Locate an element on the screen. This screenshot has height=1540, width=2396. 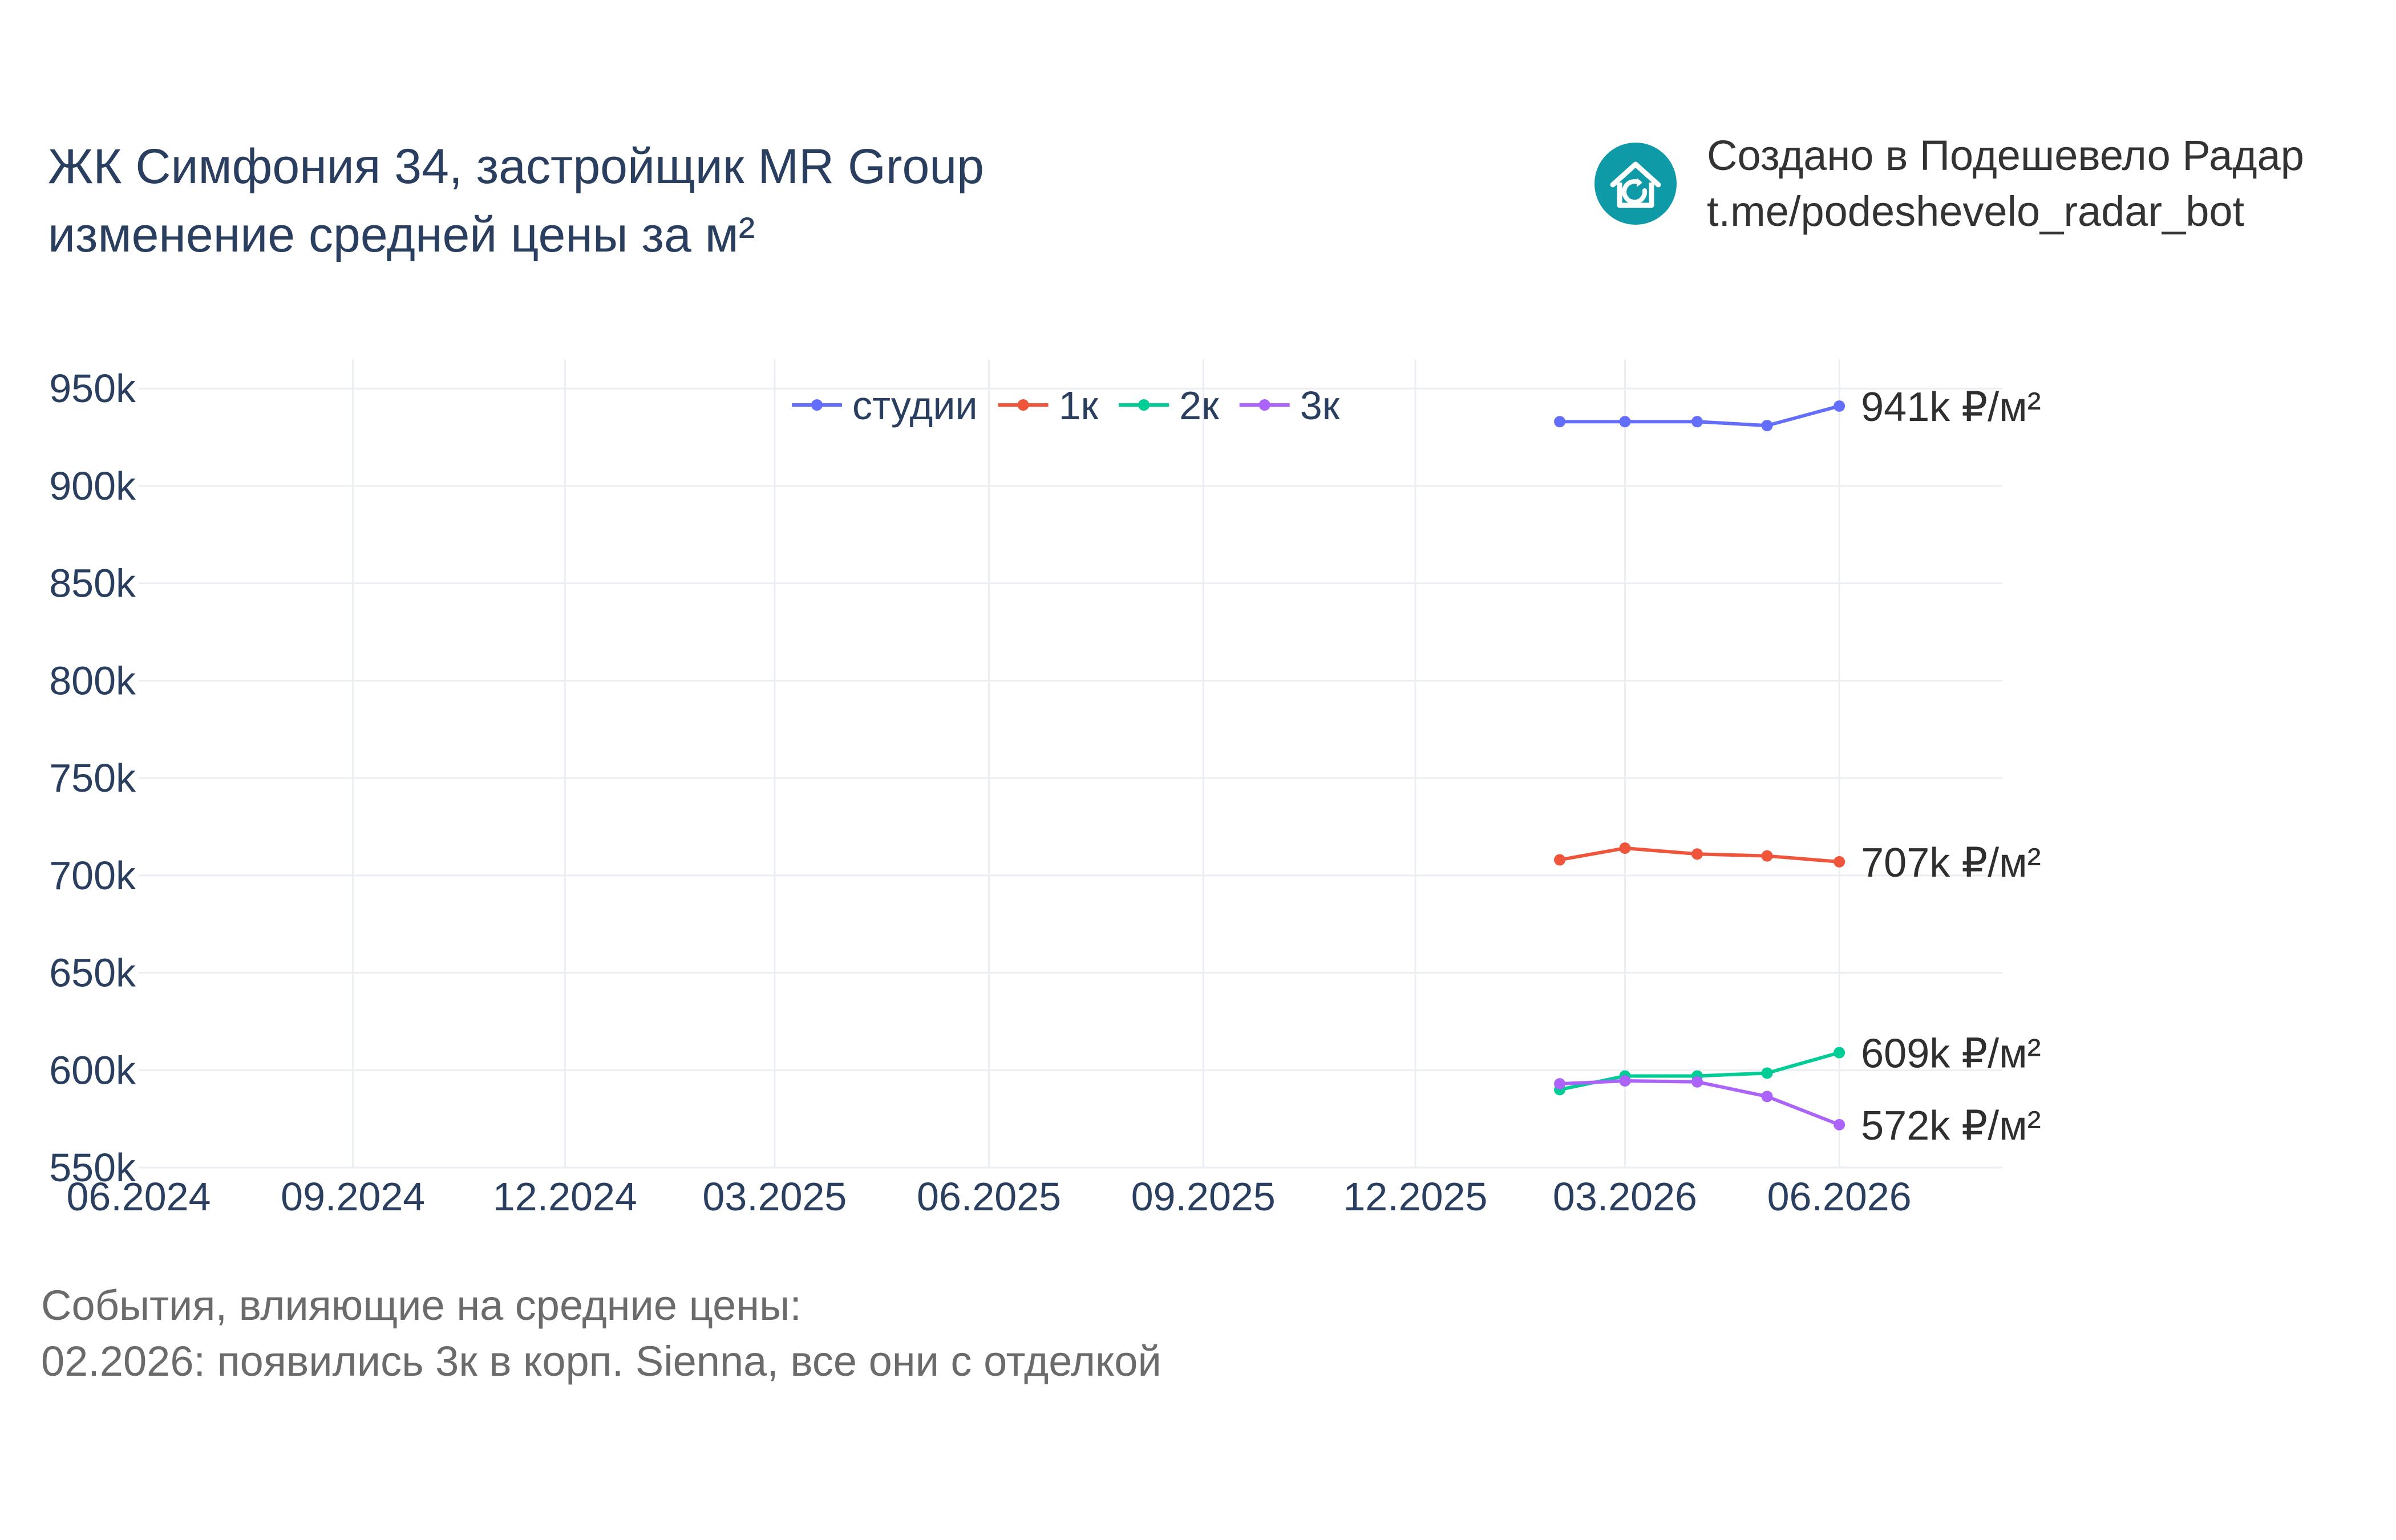
y-tick-label: 600k is located at coordinates (92, 1070).